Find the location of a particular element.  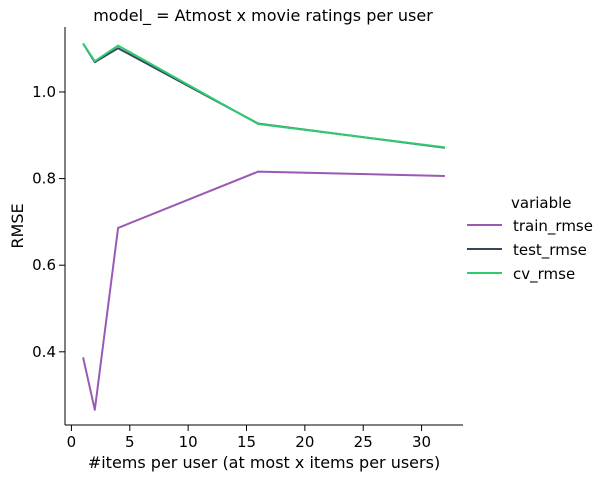

legend-title: variable is located at coordinates (541, 203).